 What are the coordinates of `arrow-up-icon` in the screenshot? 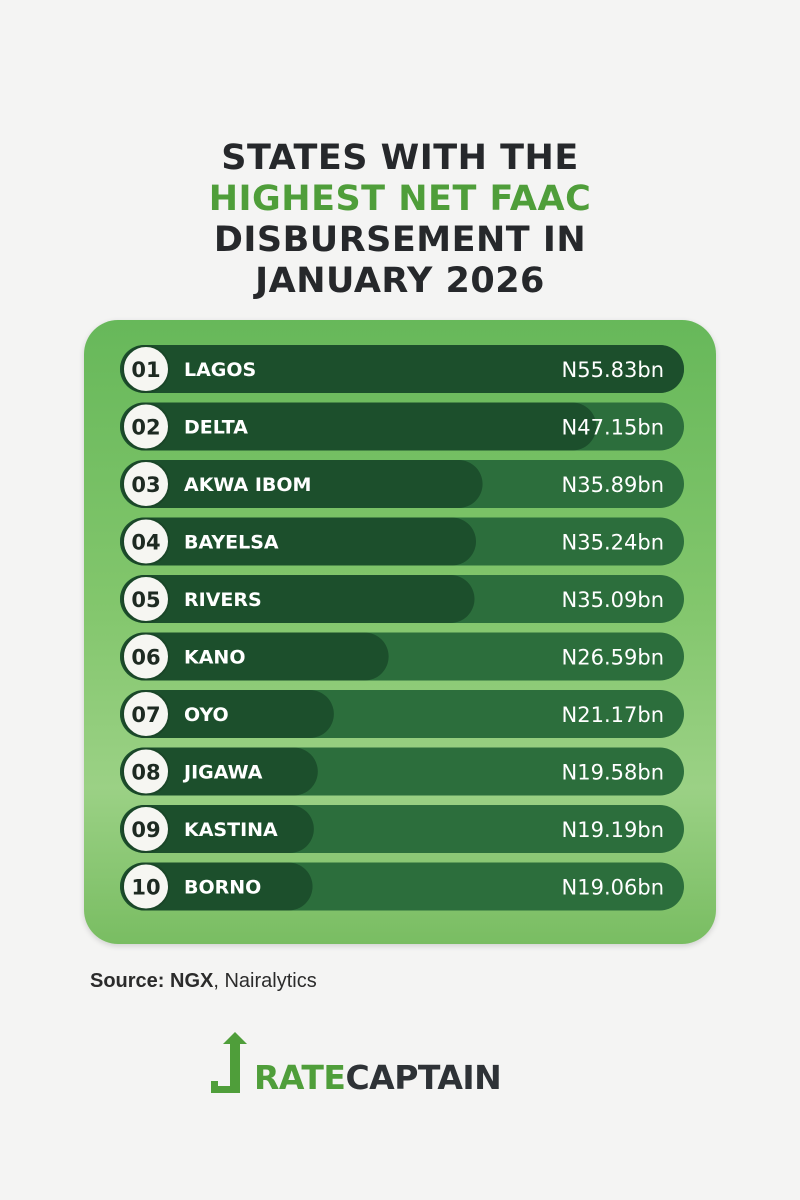 It's located at (229, 1062).